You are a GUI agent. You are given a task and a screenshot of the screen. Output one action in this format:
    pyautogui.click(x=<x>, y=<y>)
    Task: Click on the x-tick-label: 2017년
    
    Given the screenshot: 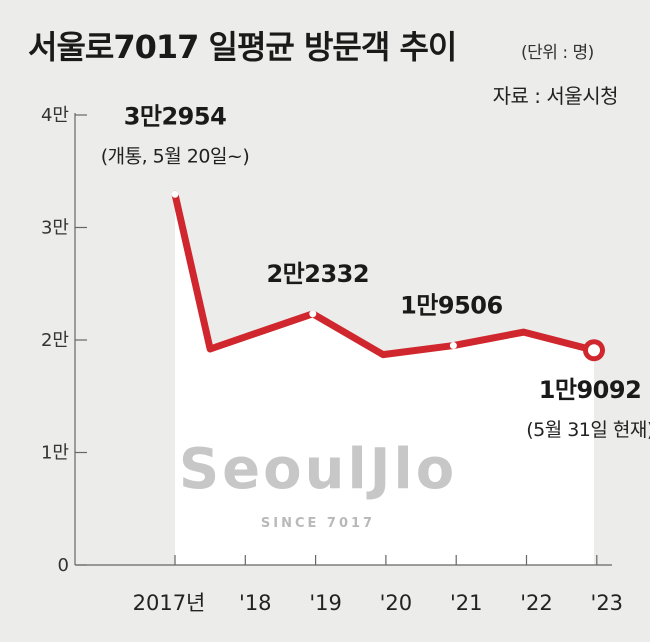 What is the action you would take?
    pyautogui.click(x=169, y=603)
    